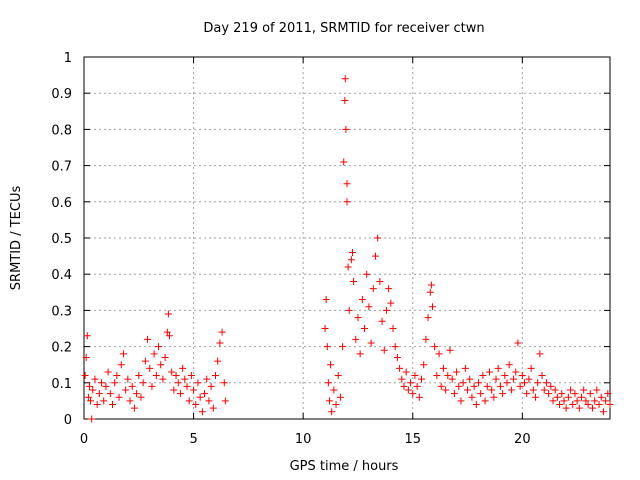 Image resolution: width=640 pixels, height=480 pixels. What do you see at coordinates (61, 275) in the screenshot?
I see `y-tick-label: 0.4` at bounding box center [61, 275].